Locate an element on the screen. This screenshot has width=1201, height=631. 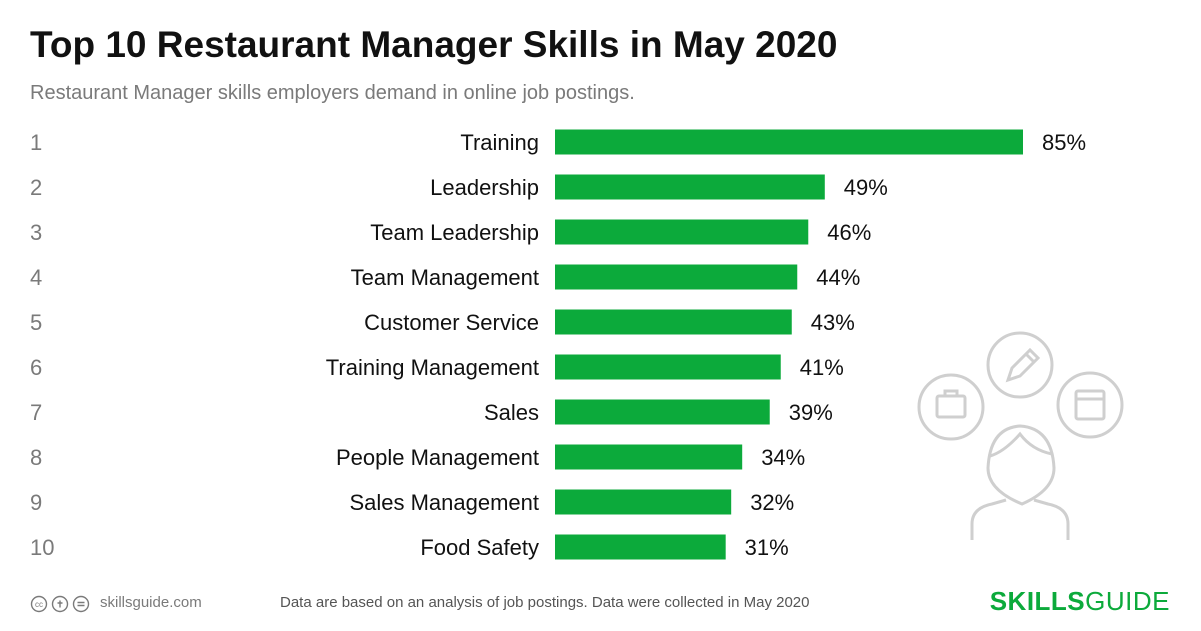
brand-regular: GUIDE is located at coordinates (1127, 601).